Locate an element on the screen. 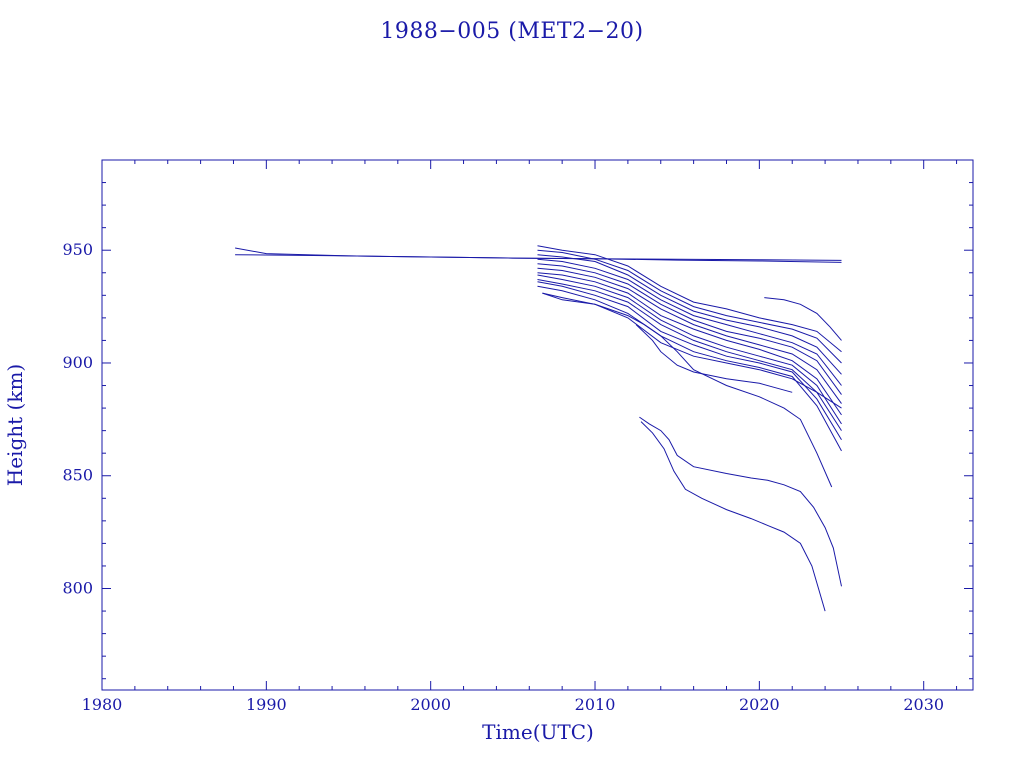  x-tick-label: 2030 is located at coordinates (923, 704).